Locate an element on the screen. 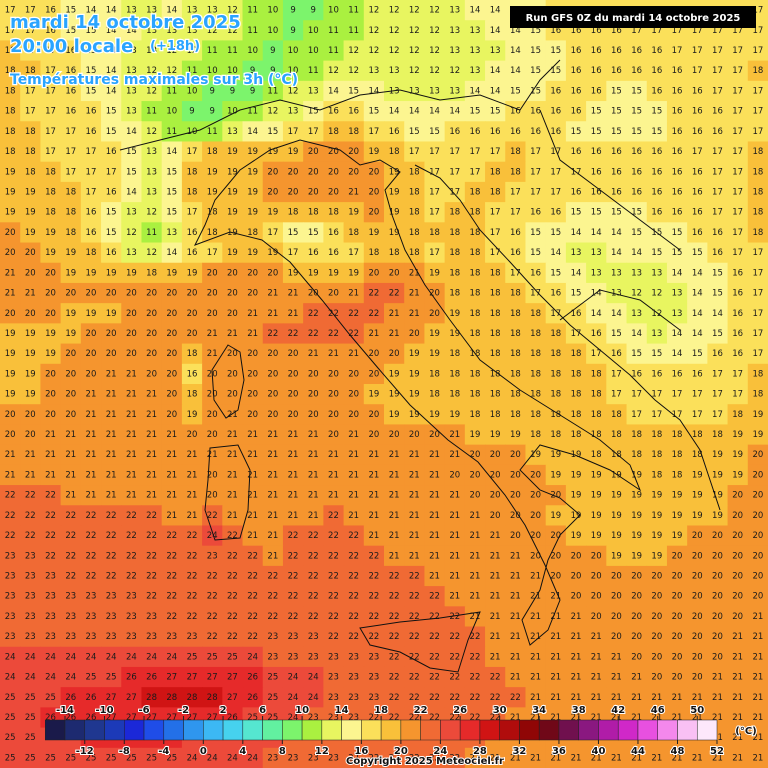 This screenshot has height=768, width=768. forecast-lead: (+18h) is located at coordinates (175, 46).